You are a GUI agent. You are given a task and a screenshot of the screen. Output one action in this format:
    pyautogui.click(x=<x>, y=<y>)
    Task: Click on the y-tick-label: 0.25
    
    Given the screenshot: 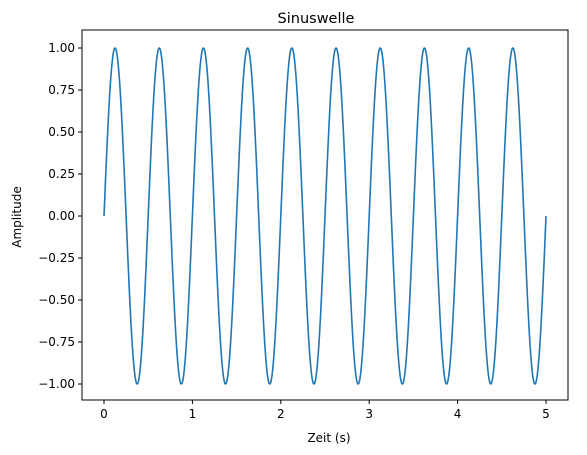 What is the action you would take?
    pyautogui.click(x=61, y=174)
    